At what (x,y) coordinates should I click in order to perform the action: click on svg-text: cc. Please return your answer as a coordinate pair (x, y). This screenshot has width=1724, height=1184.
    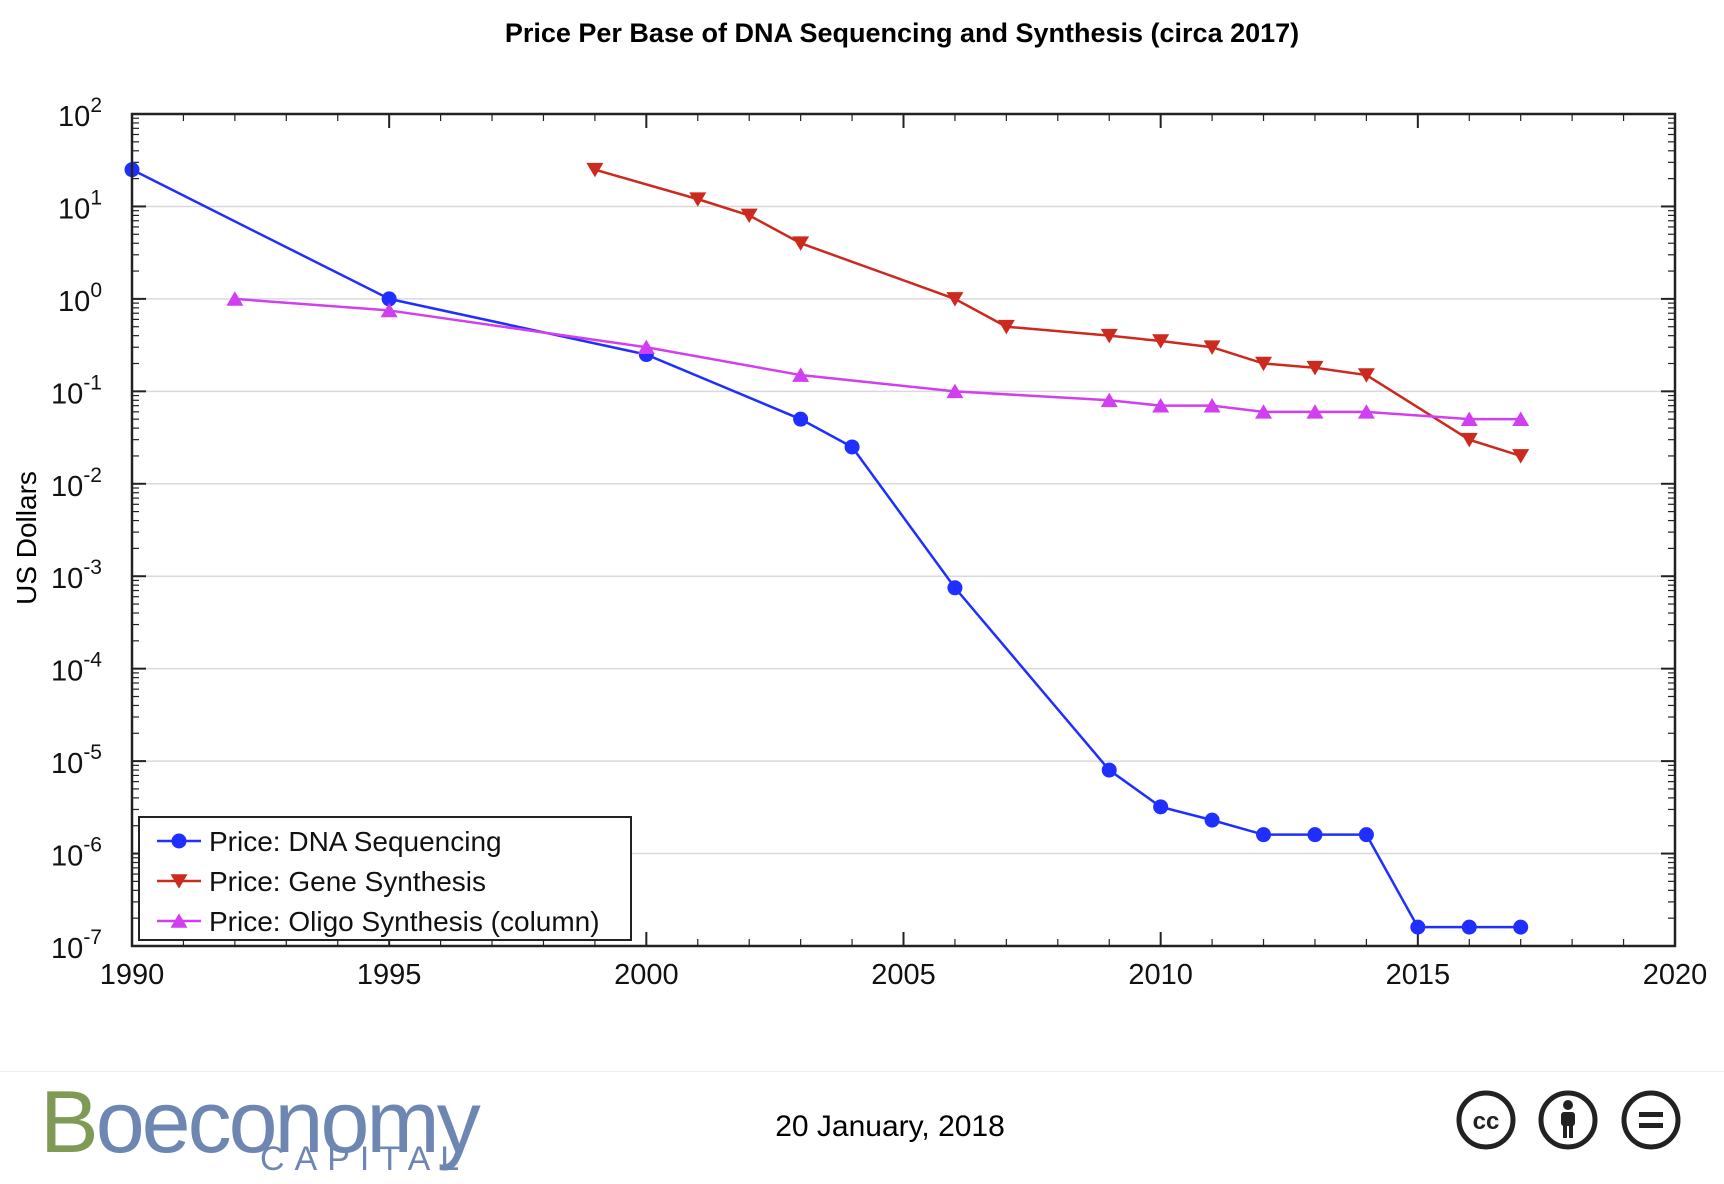
    Looking at the image, I should click on (1486, 1121).